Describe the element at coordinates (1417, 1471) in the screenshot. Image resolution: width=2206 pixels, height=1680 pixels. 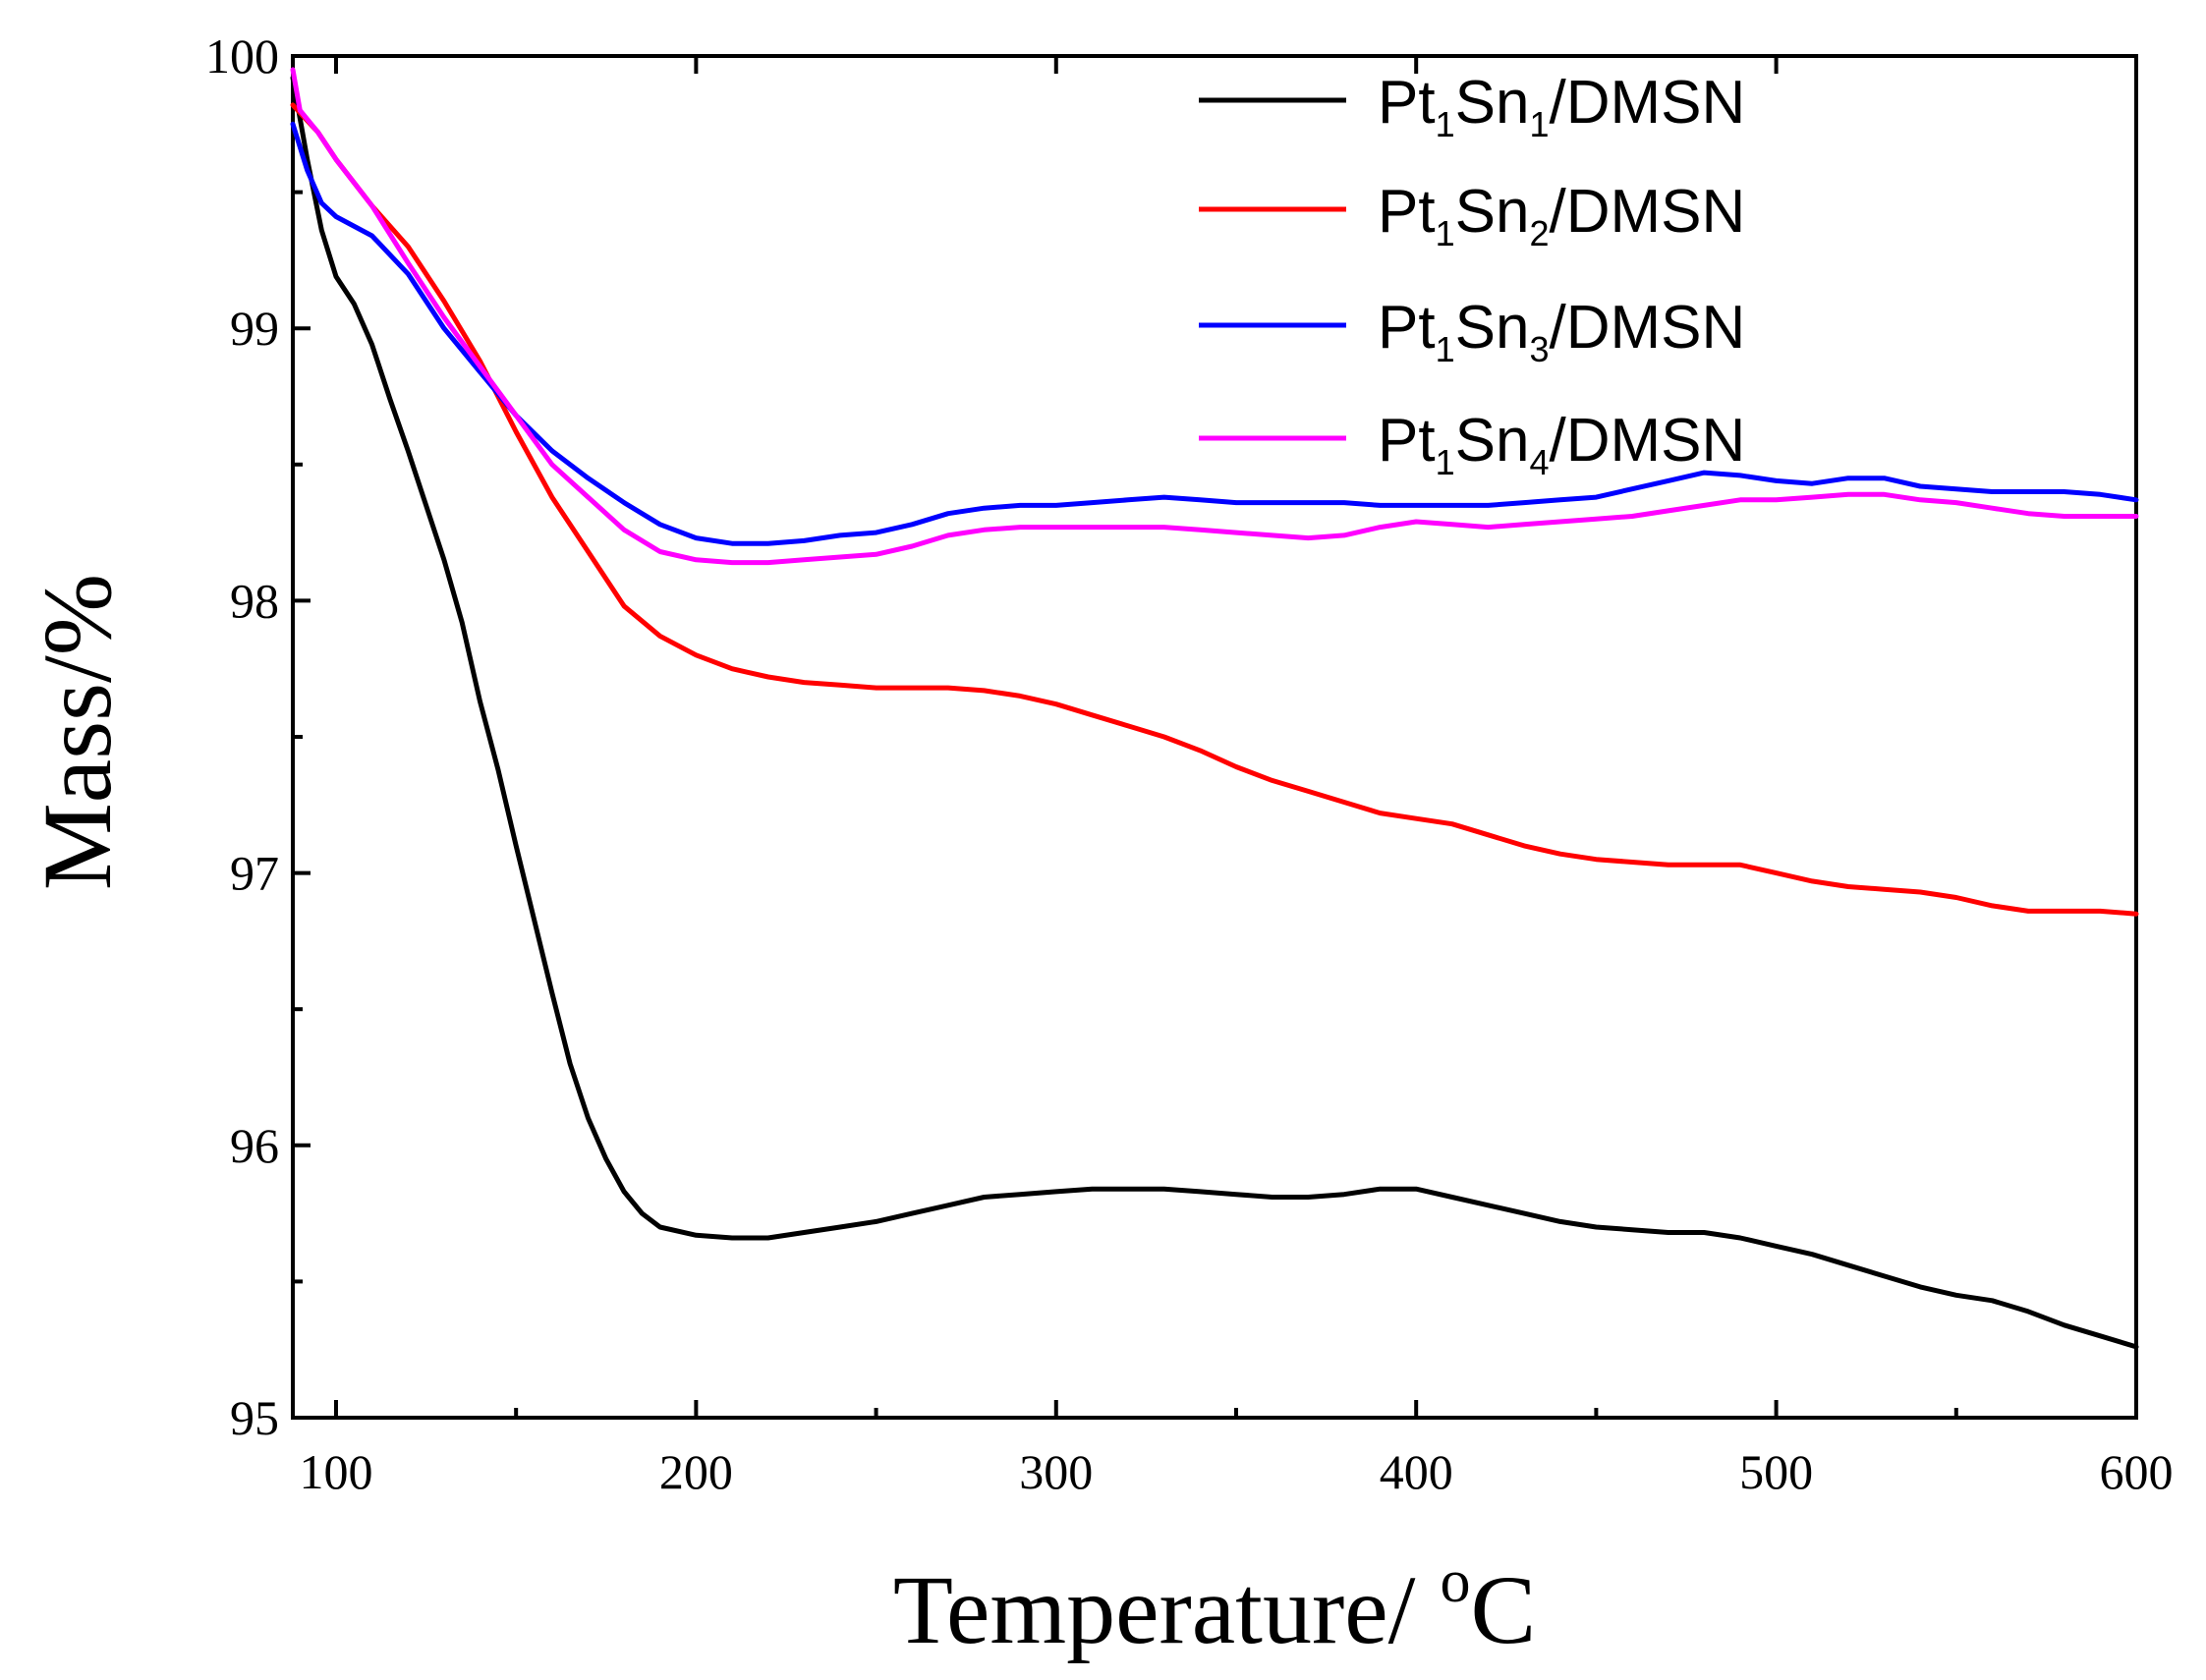
I see `x-tick-label: 400` at that location.